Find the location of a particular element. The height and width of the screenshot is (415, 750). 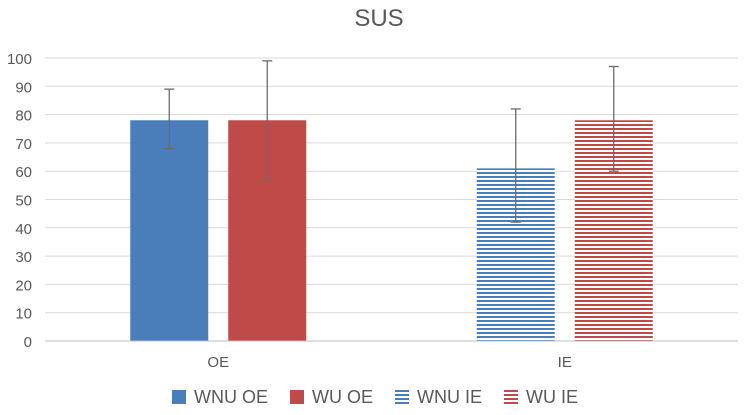

y-tick-label: 50 is located at coordinates (23, 201).